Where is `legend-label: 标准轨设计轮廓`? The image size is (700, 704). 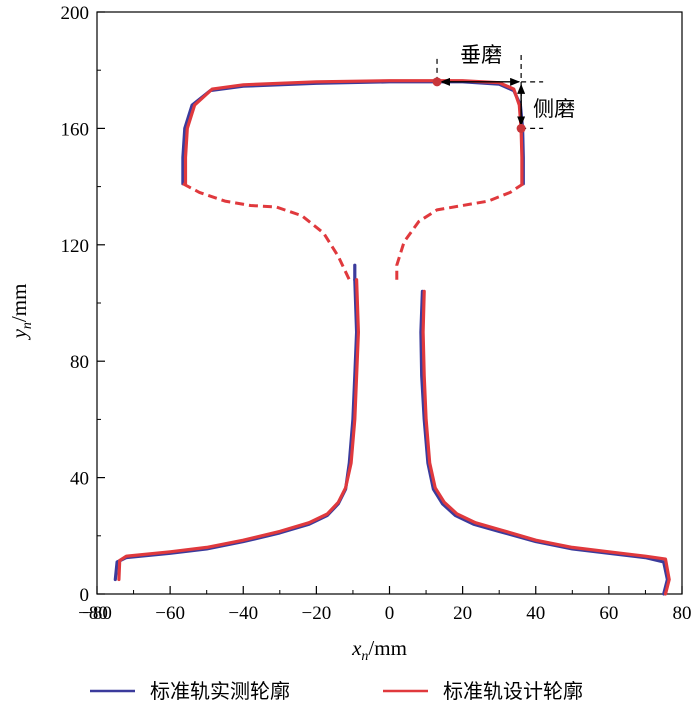
legend-label: 标准轨设计轮廓 is located at coordinates (513, 691).